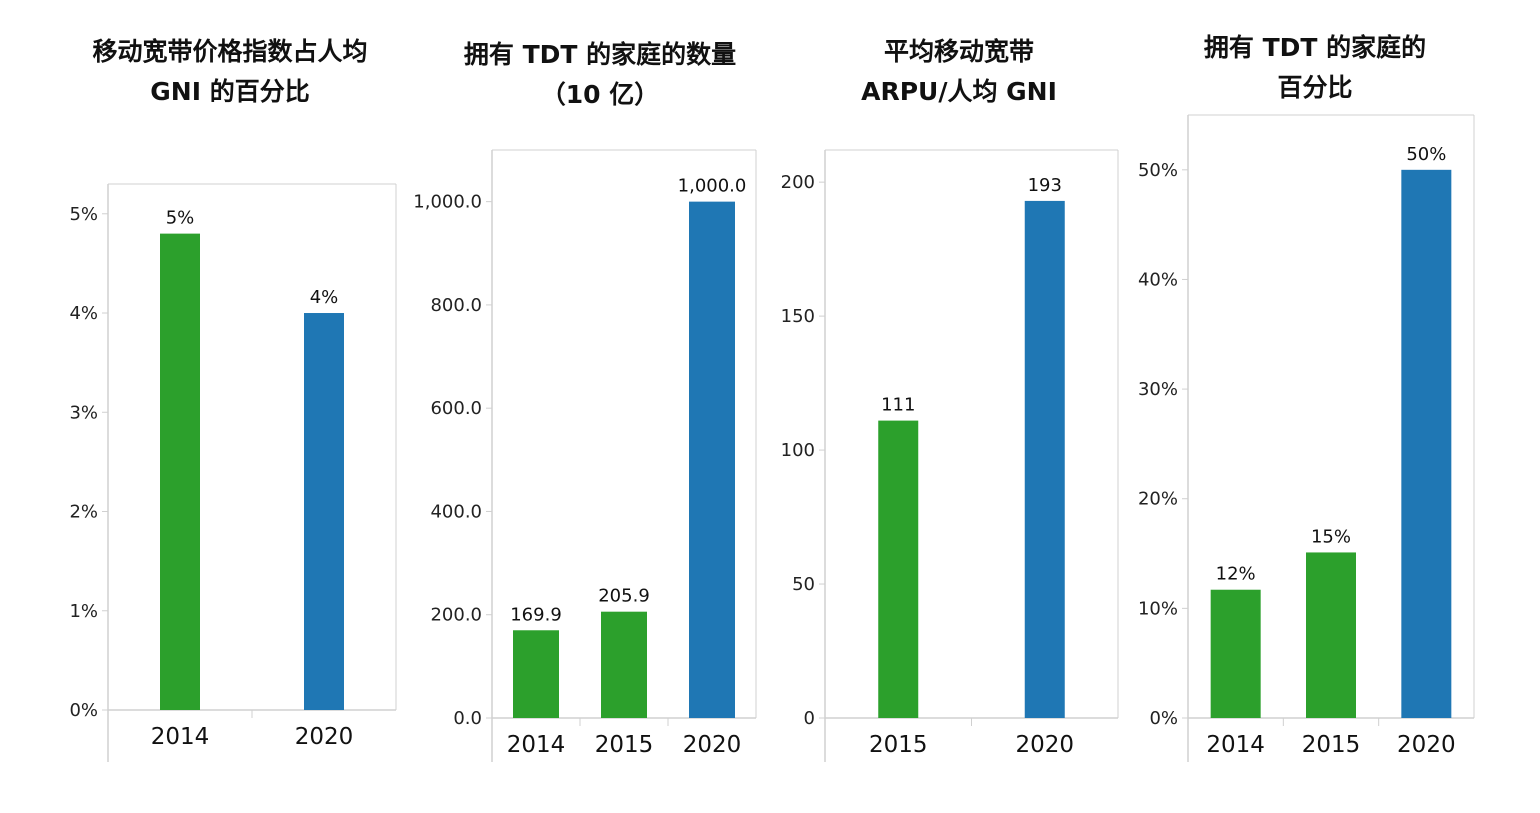 The height and width of the screenshot is (813, 1540). Describe the element at coordinates (456, 408) in the screenshot. I see `y-tick-label: 600.0` at that location.